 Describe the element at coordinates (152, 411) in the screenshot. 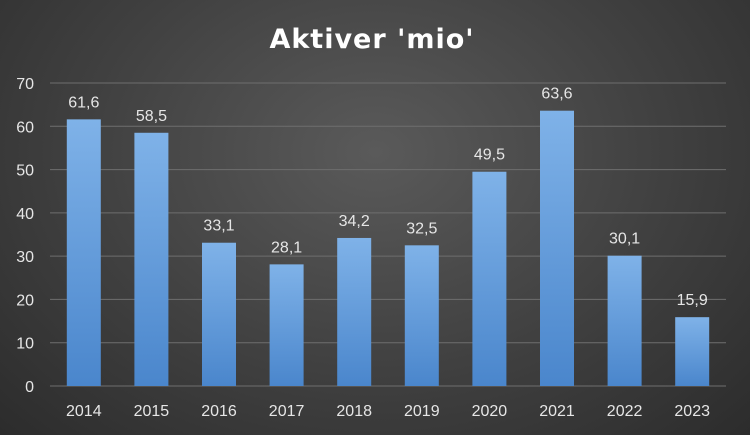

I see `x-tick-label-2015: 2015` at that location.